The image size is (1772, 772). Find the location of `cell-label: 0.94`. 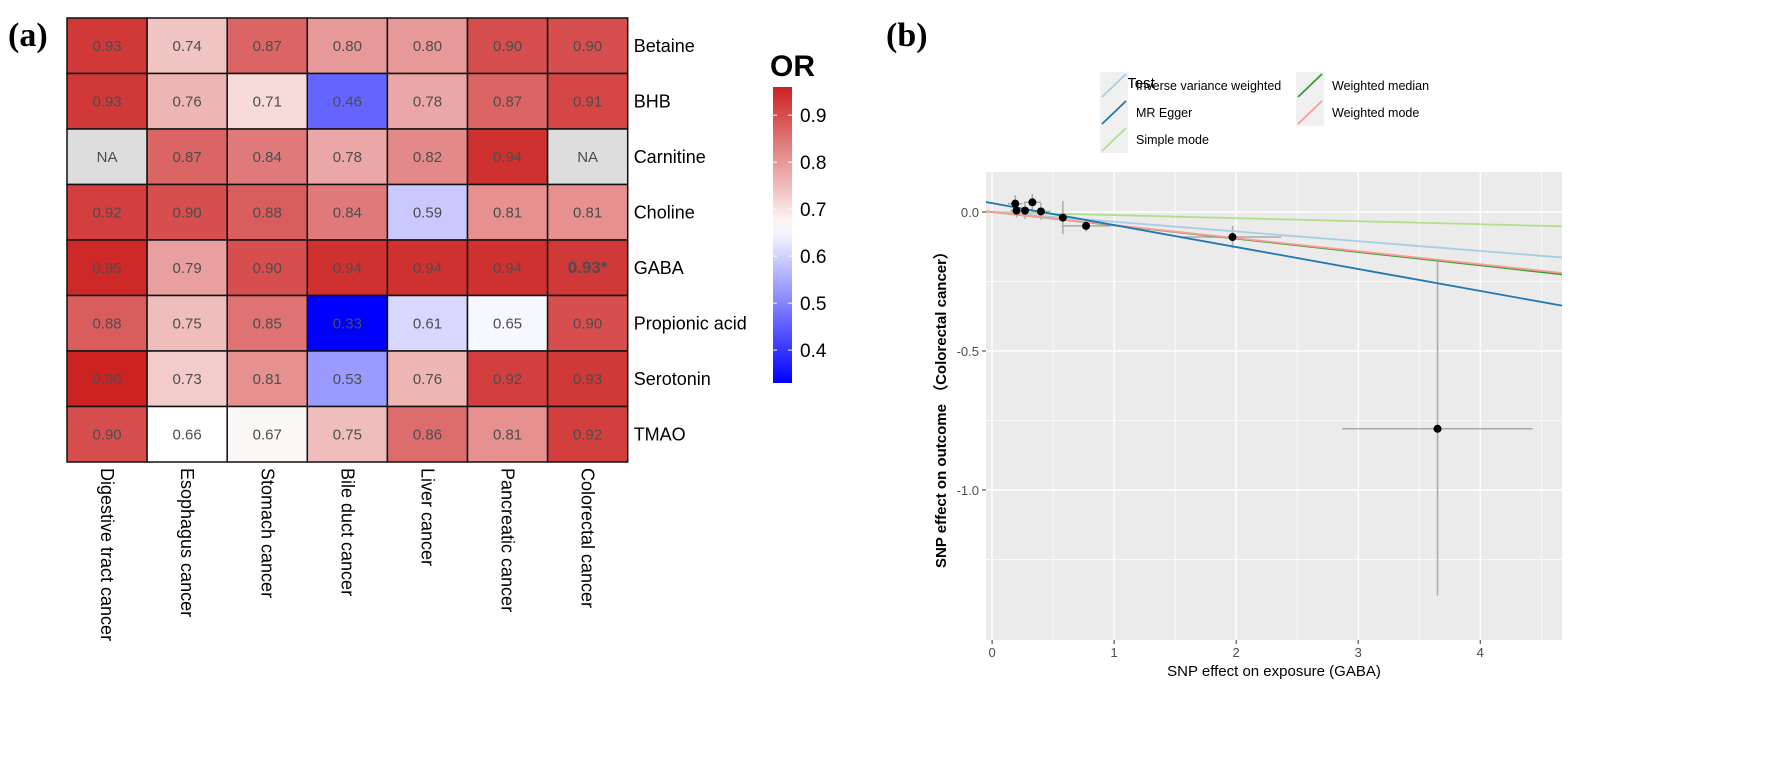

cell-label: 0.94 is located at coordinates (507, 268).